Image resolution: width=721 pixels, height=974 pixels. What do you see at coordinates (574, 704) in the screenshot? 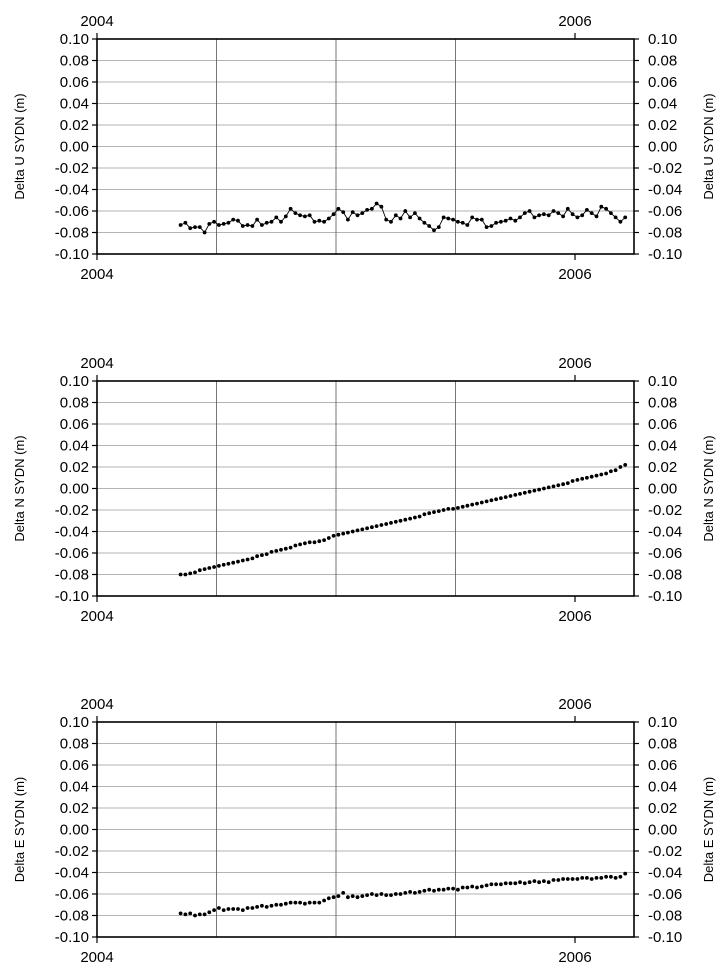
I see `x-tick-label-top: 2006` at bounding box center [574, 704].